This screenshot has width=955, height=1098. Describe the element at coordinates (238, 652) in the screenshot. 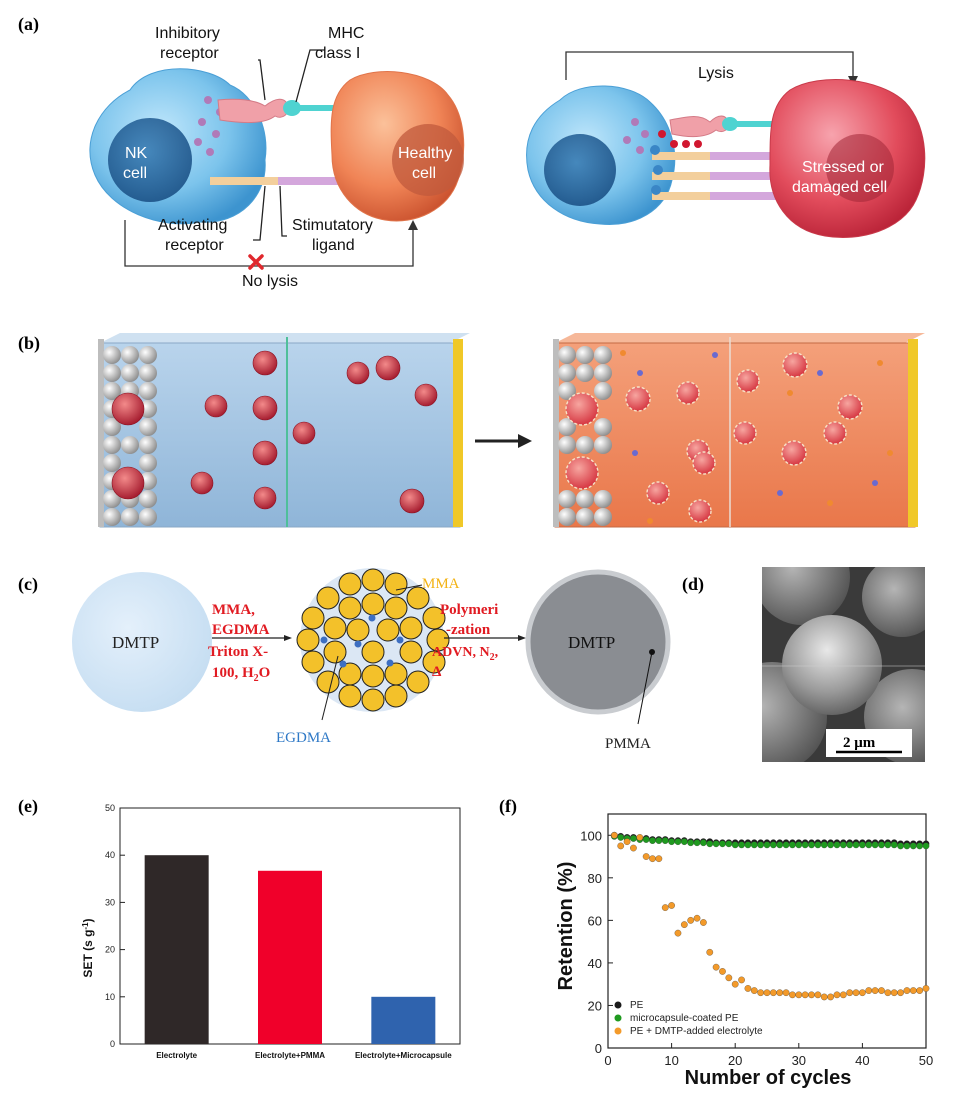

I see `step1-text-3: Triton X-` at that location.